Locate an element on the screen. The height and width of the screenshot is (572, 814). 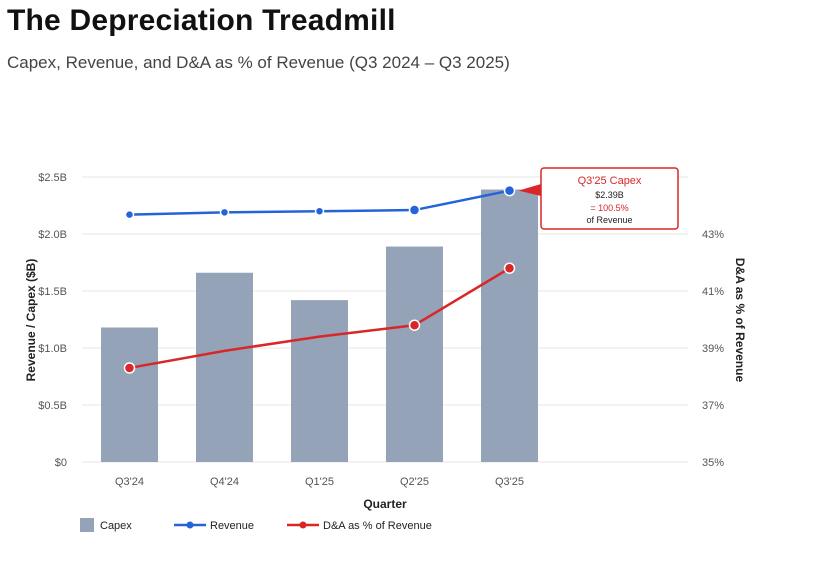
left-axis-ticks: $0 $0.5B $1.0B $1.5B $2.0B $2.5B is located at coordinates (52, 320).